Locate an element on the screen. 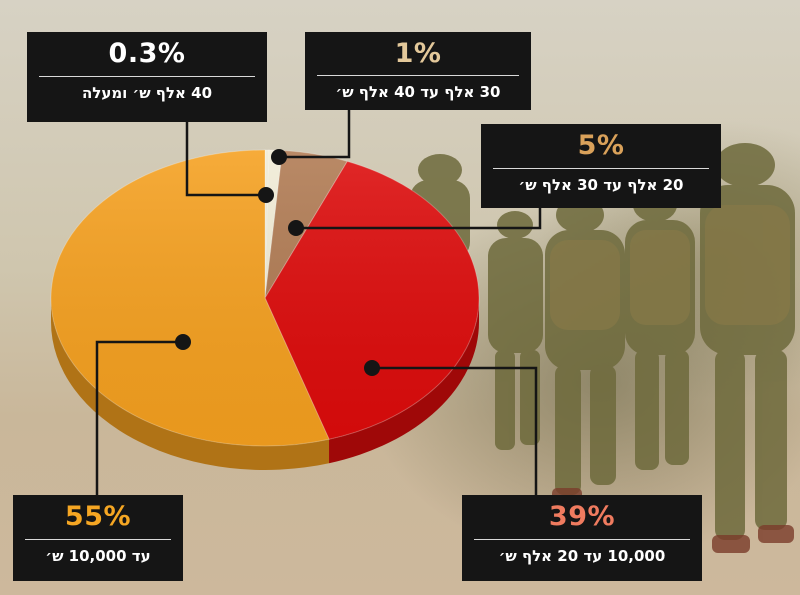  callout-30k-40k: 1% 30 אלף עד 40 אלף ש׳ is located at coordinates (418, 71).